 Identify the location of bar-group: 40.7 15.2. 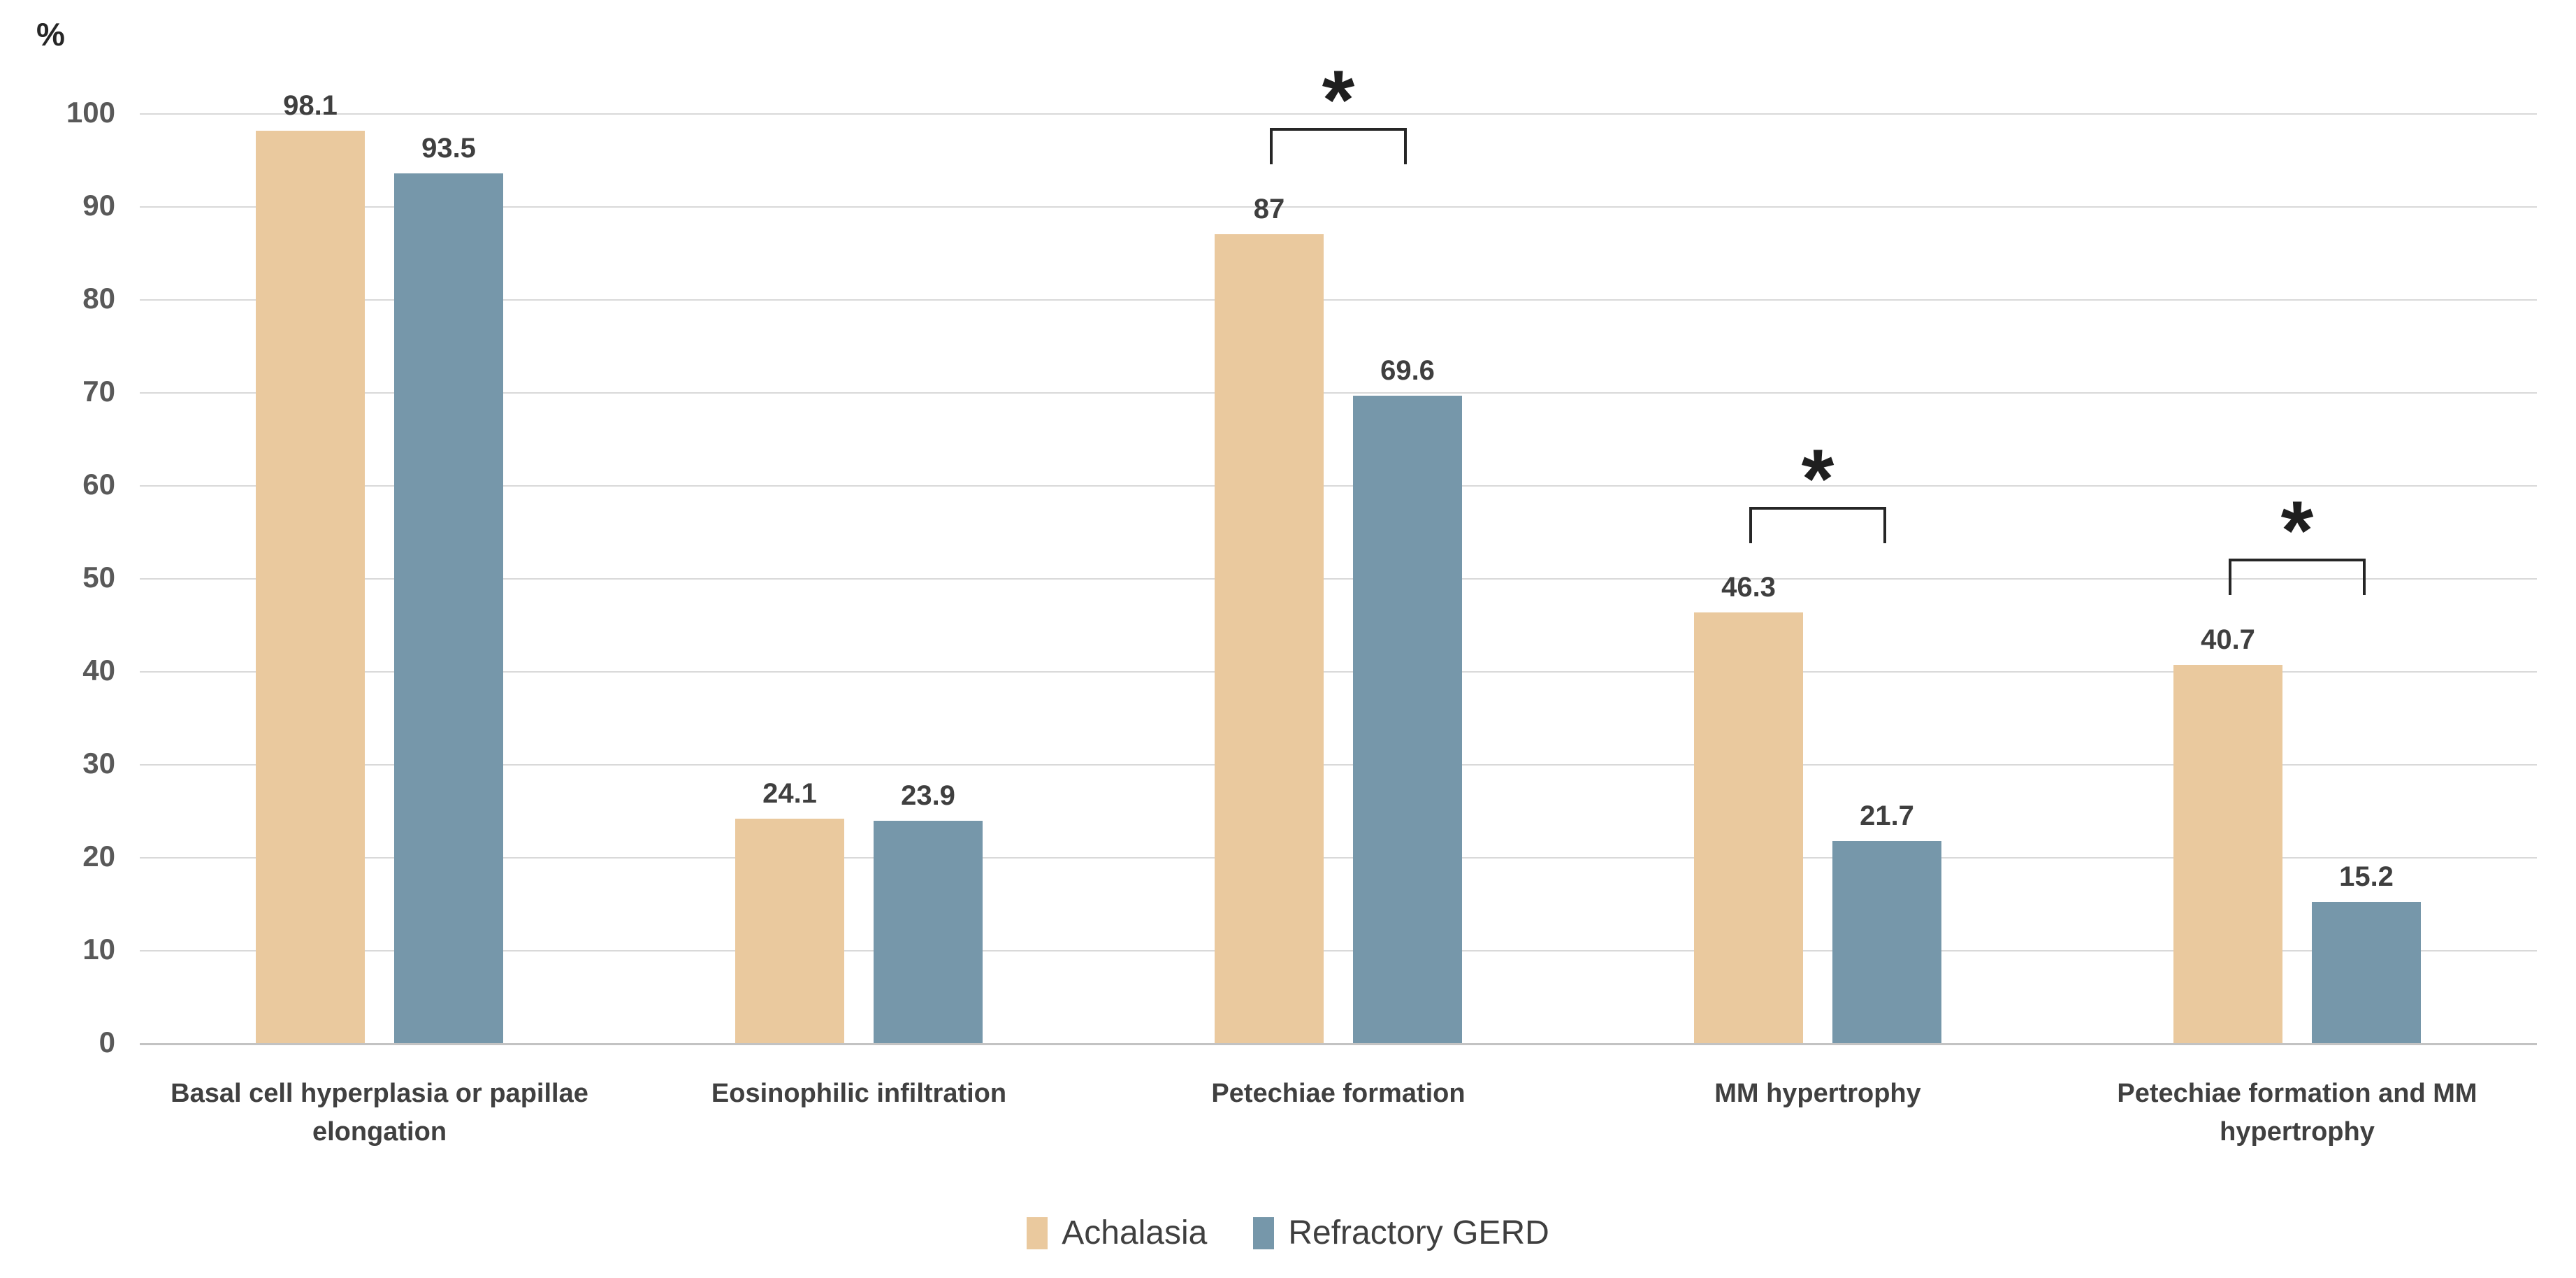
(2297, 578).